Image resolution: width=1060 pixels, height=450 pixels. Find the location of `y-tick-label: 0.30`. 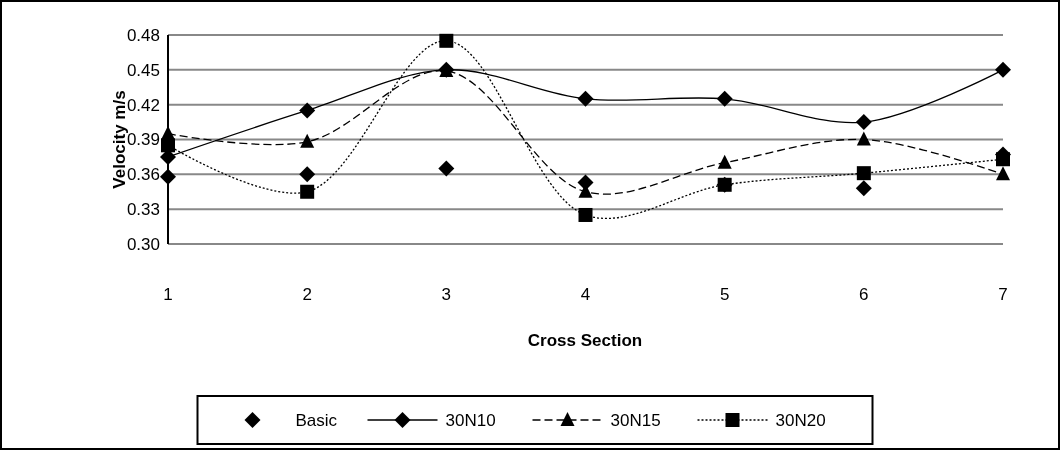

y-tick-label: 0.30 is located at coordinates (143, 244).